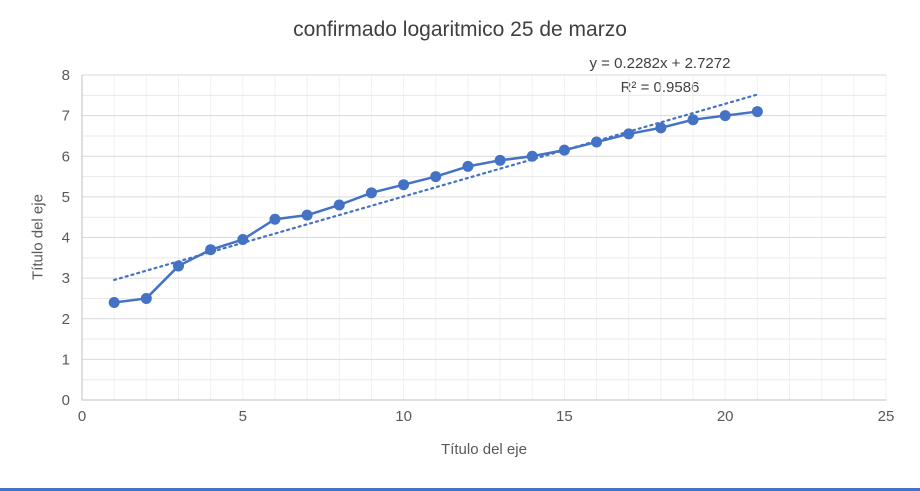 The image size is (920, 491). What do you see at coordinates (460, 489) in the screenshot?
I see `bottom-border` at bounding box center [460, 489].